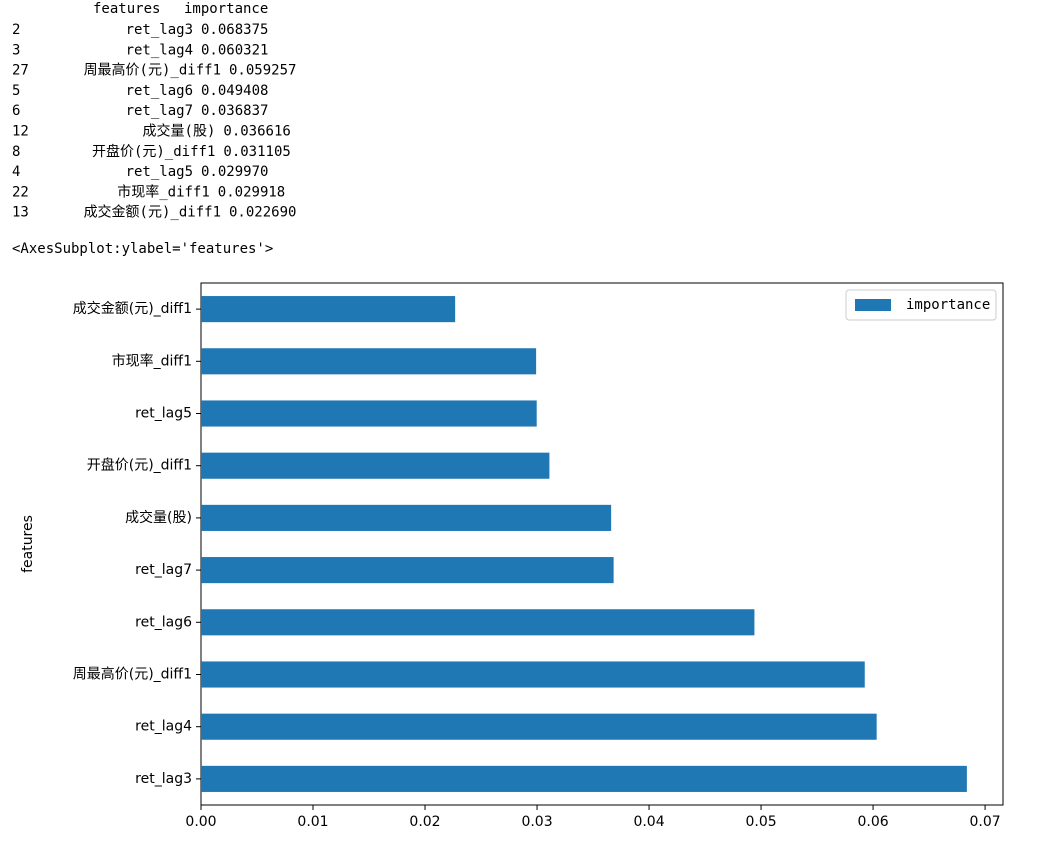 The width and height of the screenshot is (1048, 849). Describe the element at coordinates (139, 465) in the screenshot. I see `y-tick-label: 开盘价(元)_diff1` at that location.